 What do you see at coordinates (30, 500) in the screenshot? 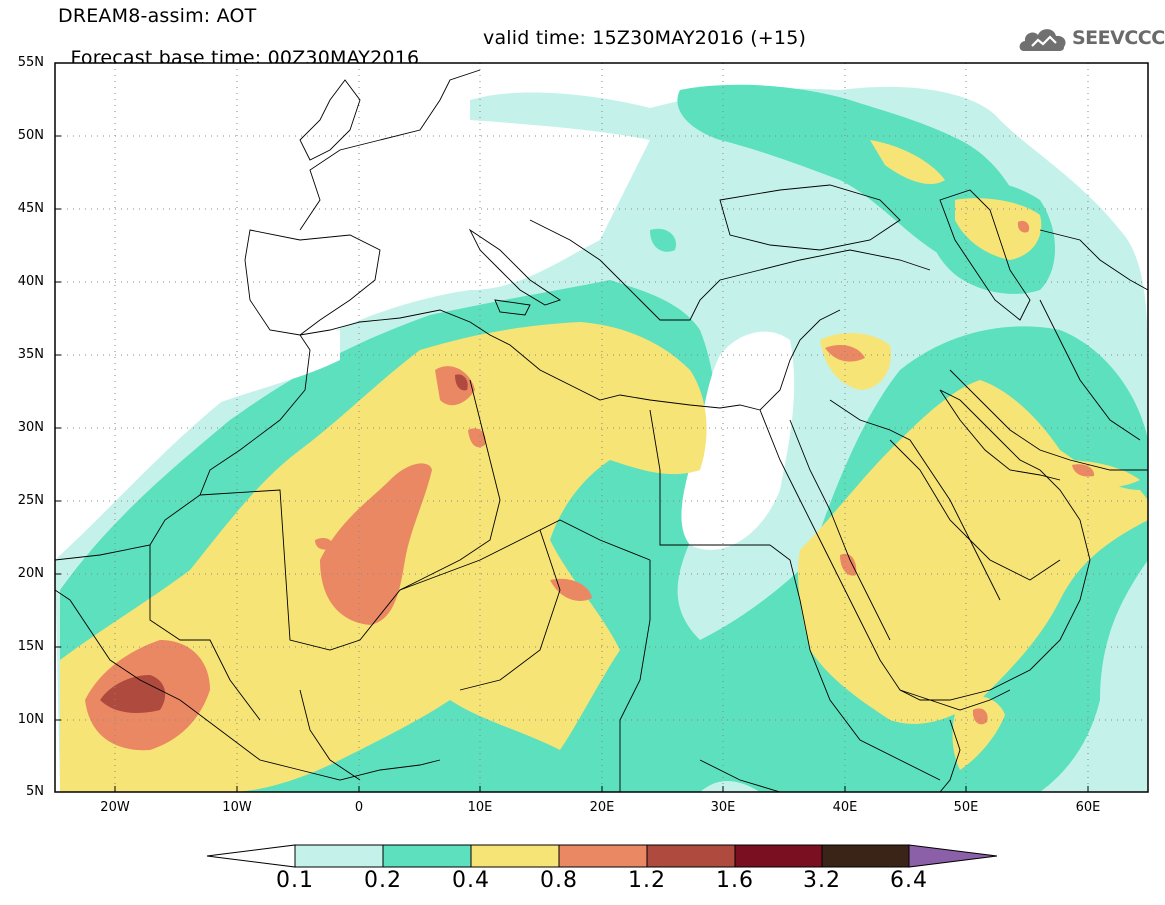
I see `lat-label: 25N` at bounding box center [30, 500].